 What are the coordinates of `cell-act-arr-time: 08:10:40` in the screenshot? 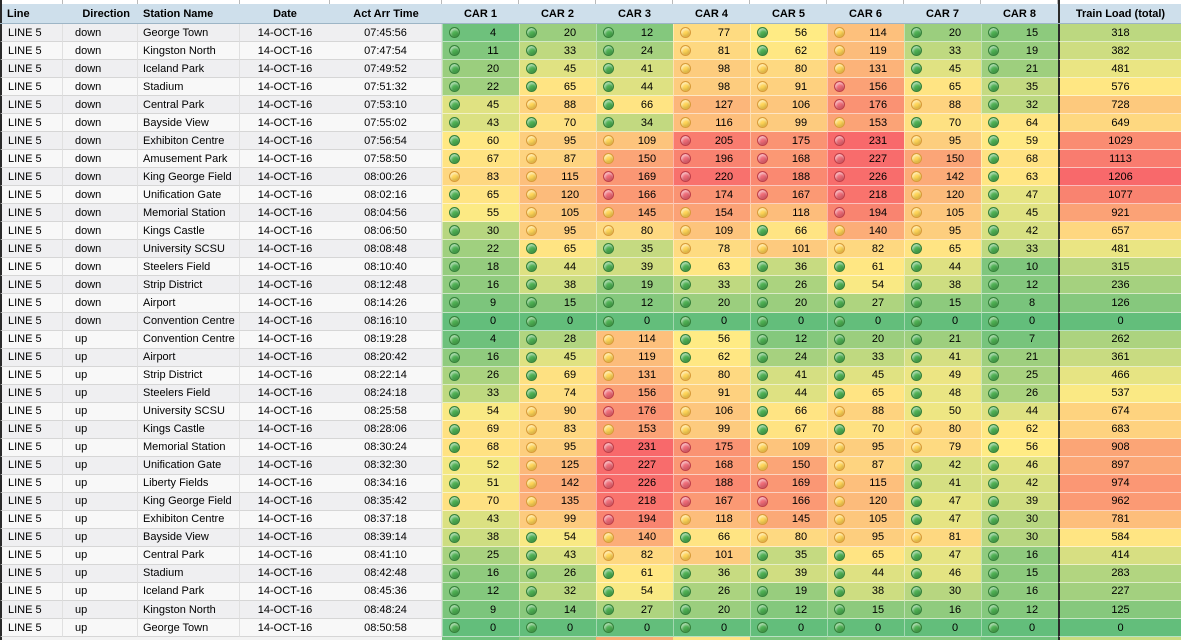 It's located at (386, 267).